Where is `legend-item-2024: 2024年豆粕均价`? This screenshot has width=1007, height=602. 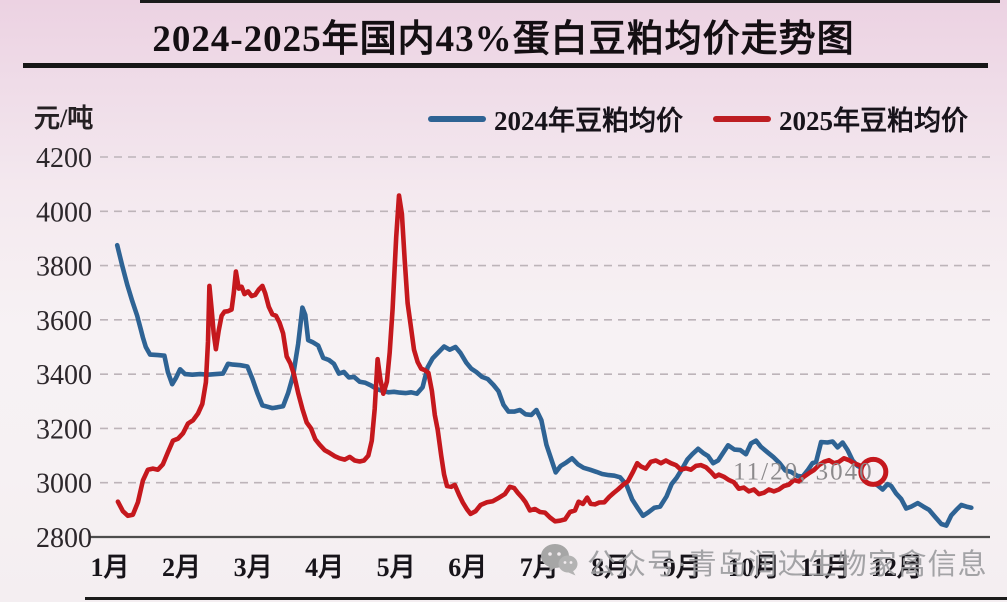
legend-item-2024: 2024年豆粕均价 is located at coordinates (555, 118).